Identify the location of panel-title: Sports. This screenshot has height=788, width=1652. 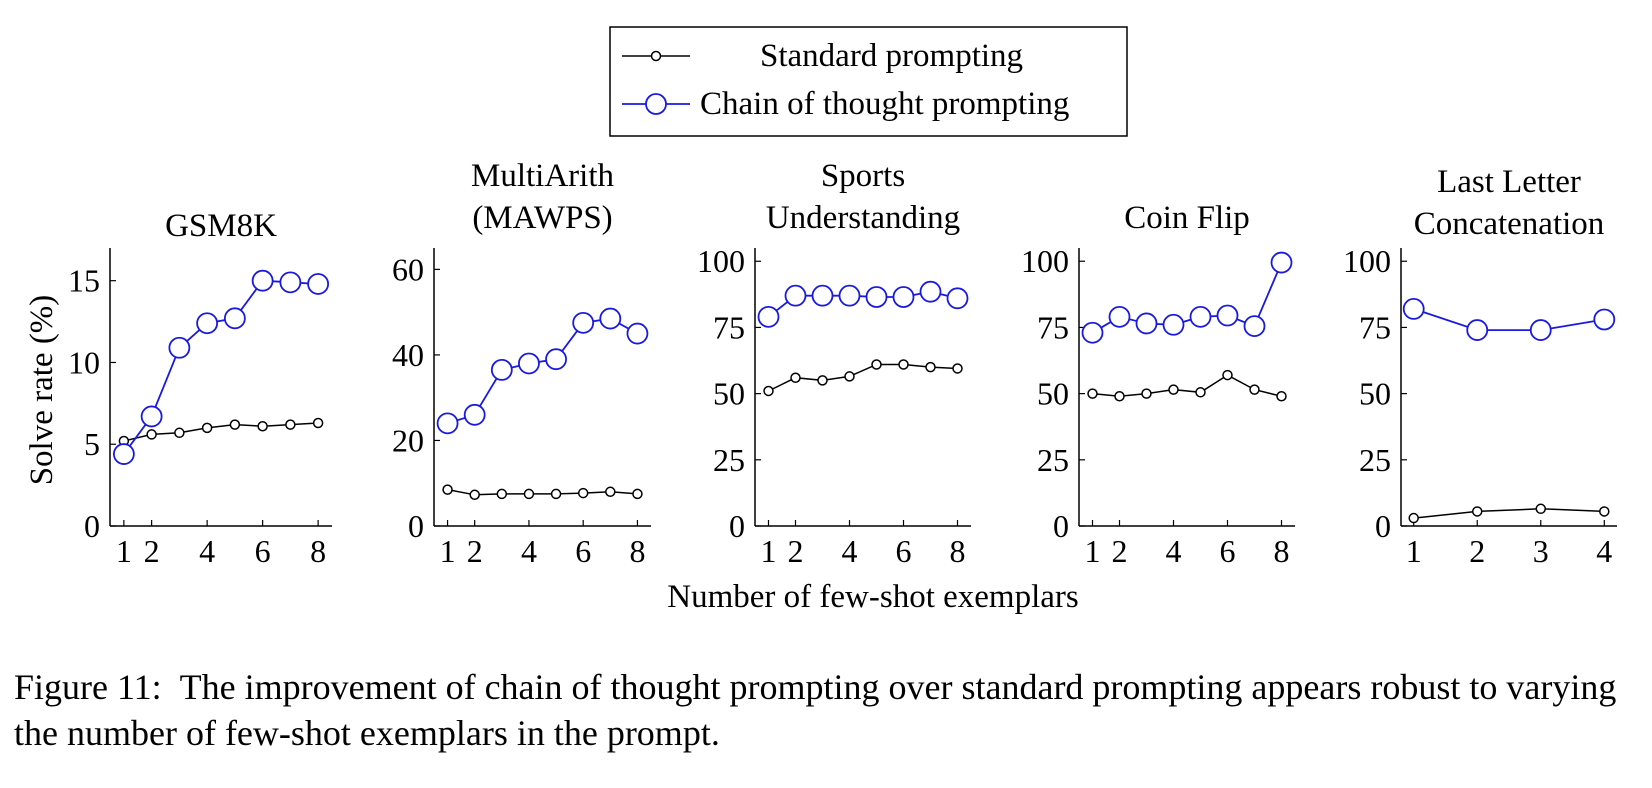
(863, 176).